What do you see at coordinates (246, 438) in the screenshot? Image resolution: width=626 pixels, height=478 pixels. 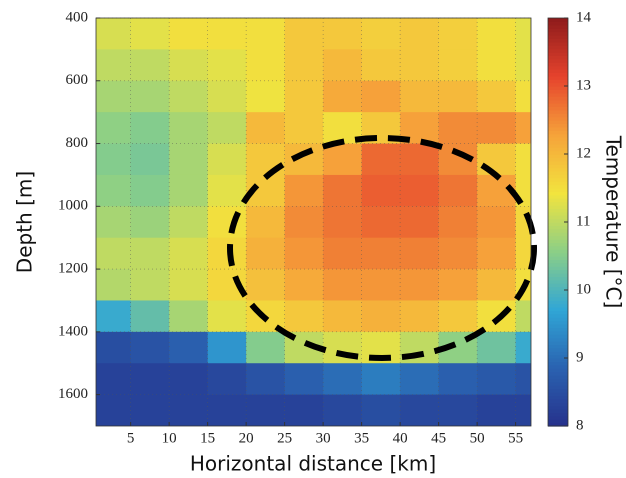 I see `x-tick-label: 20` at bounding box center [246, 438].